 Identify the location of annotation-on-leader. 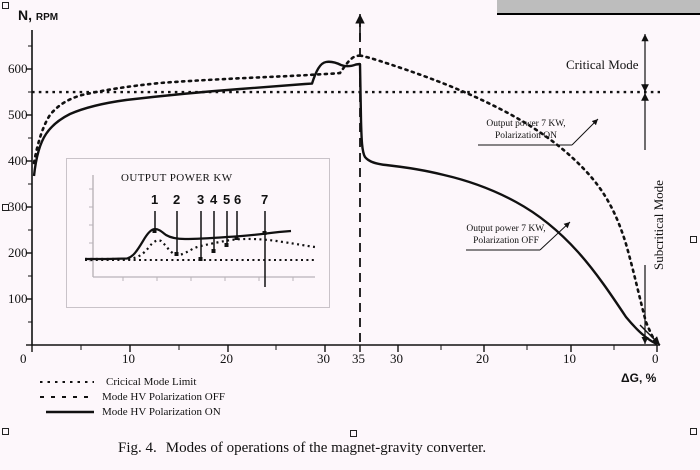
(538, 132).